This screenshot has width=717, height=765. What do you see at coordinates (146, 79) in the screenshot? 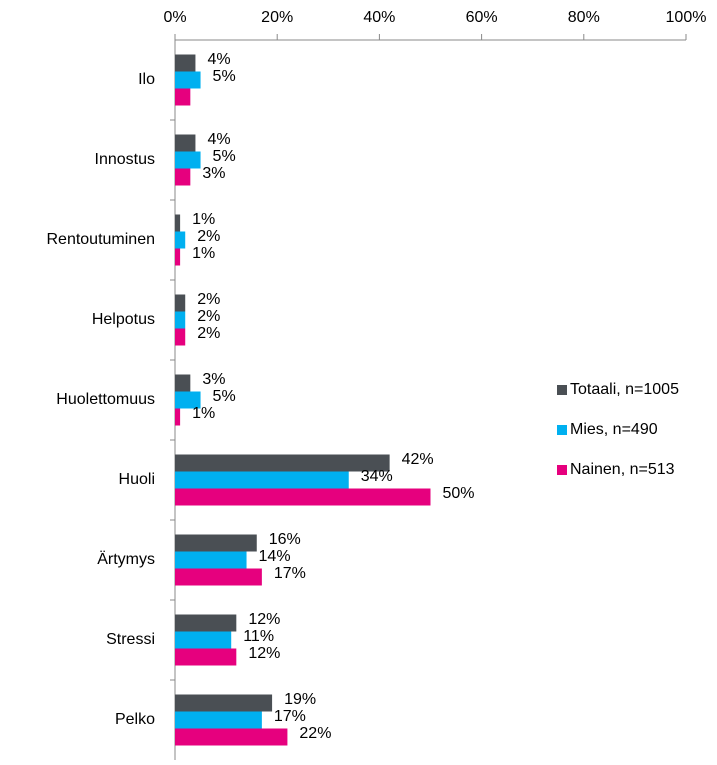
I see `y-tick-label: Ilo` at bounding box center [146, 79].